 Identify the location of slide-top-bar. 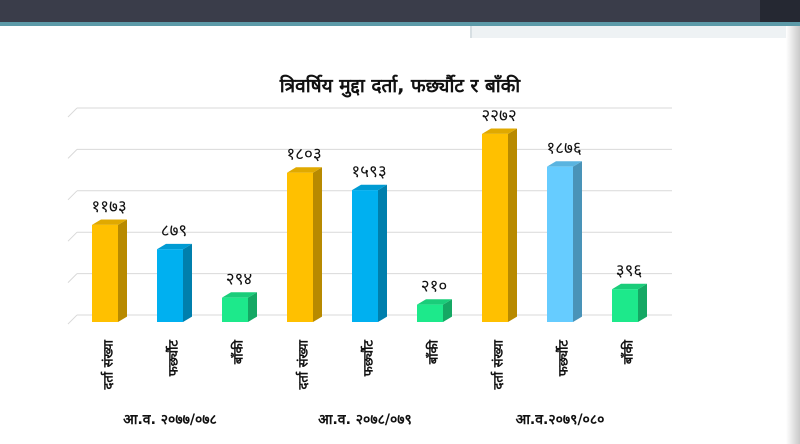
(400, 11).